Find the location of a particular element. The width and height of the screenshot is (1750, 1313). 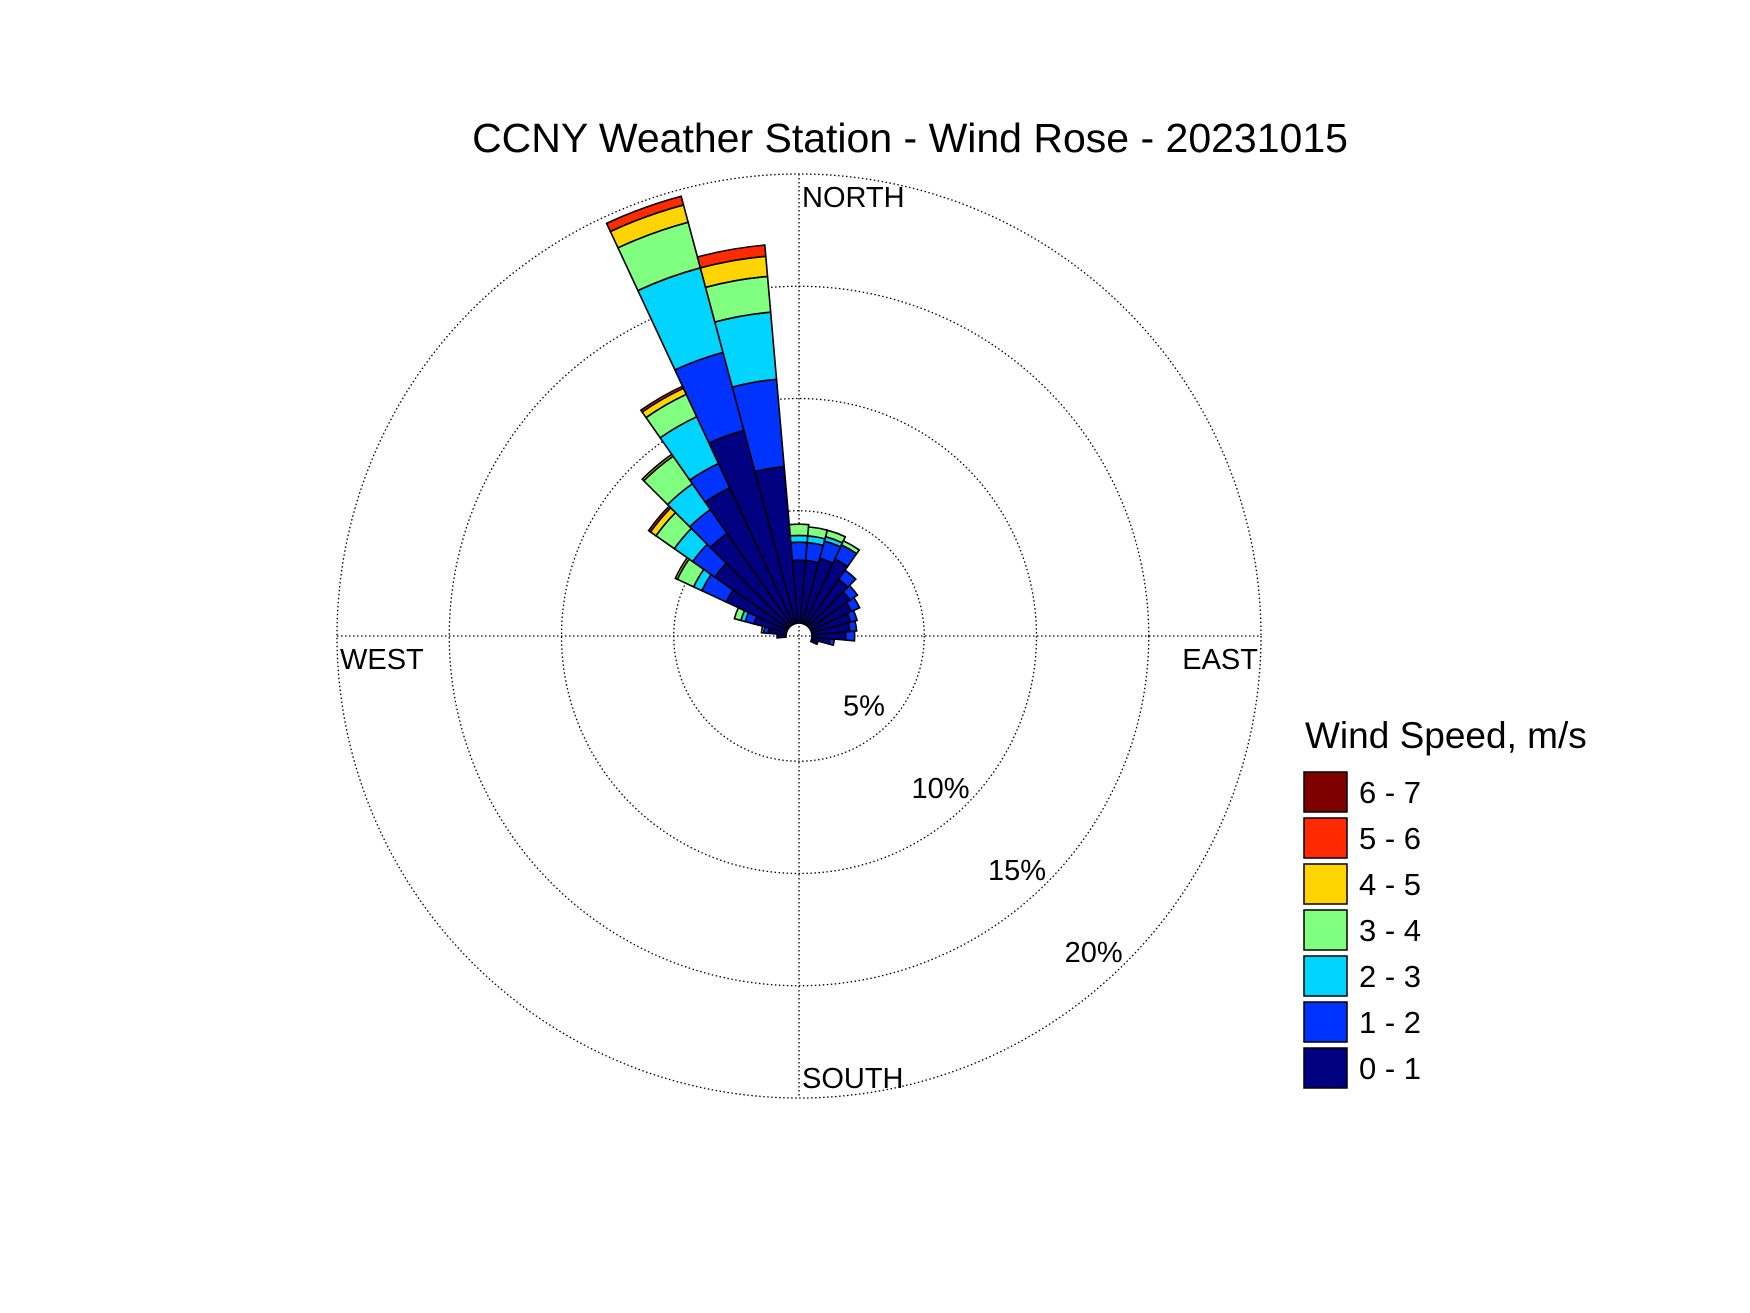

direction-label: NORTH is located at coordinates (853, 198).